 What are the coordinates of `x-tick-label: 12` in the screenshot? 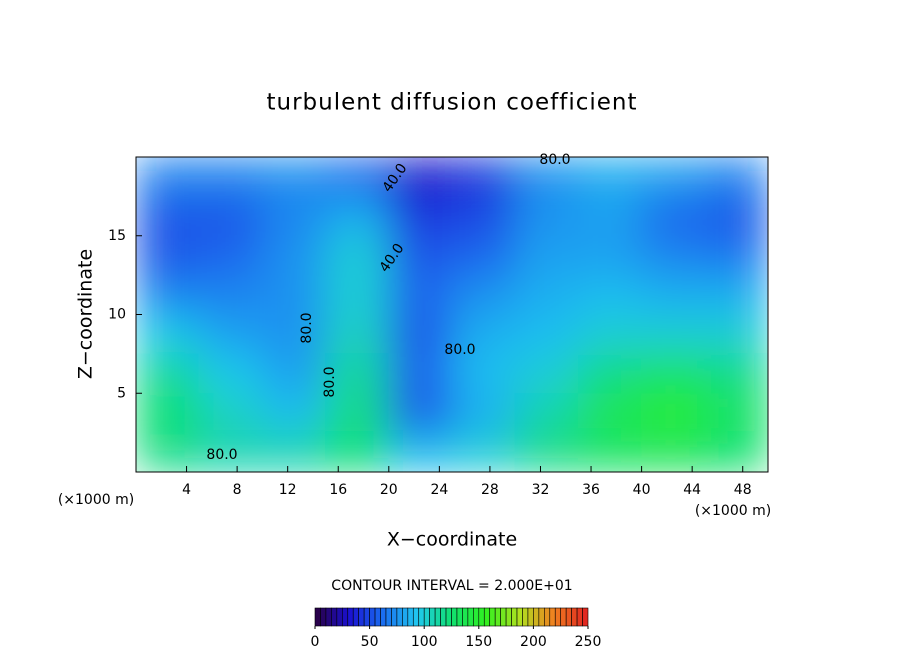 It's located at (288, 490).